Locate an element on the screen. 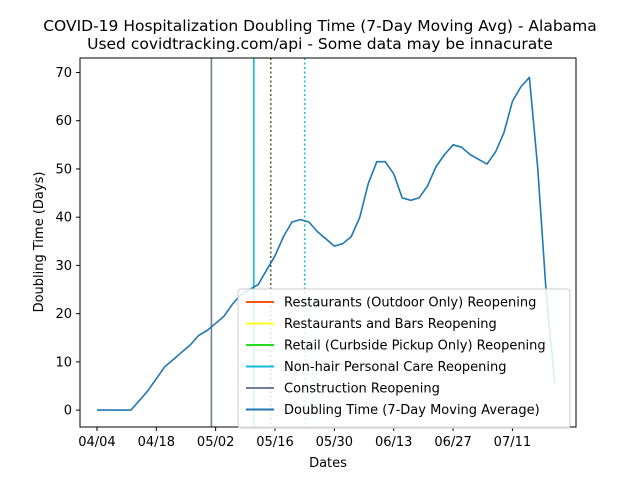  y-tick-label: 70 is located at coordinates (63, 73).